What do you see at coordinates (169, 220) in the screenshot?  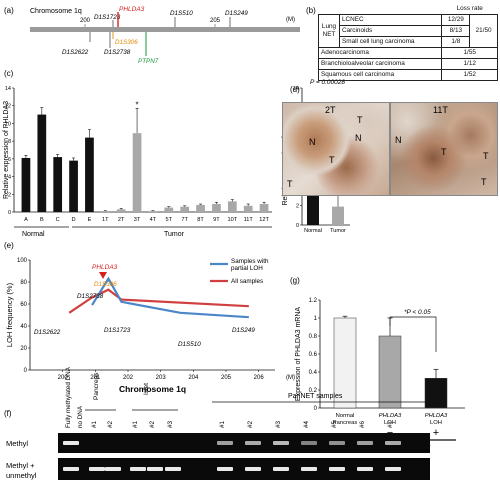 I see `c-left-xtick: 5T` at bounding box center [169, 220].